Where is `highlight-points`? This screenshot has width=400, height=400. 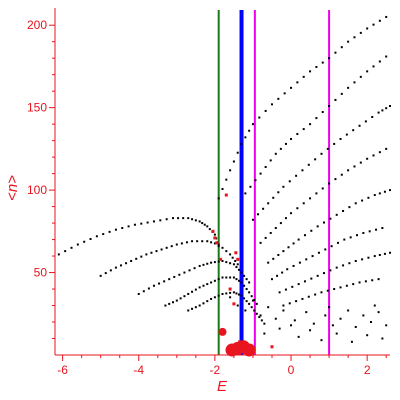
highlight-points is located at coordinates (242, 275).